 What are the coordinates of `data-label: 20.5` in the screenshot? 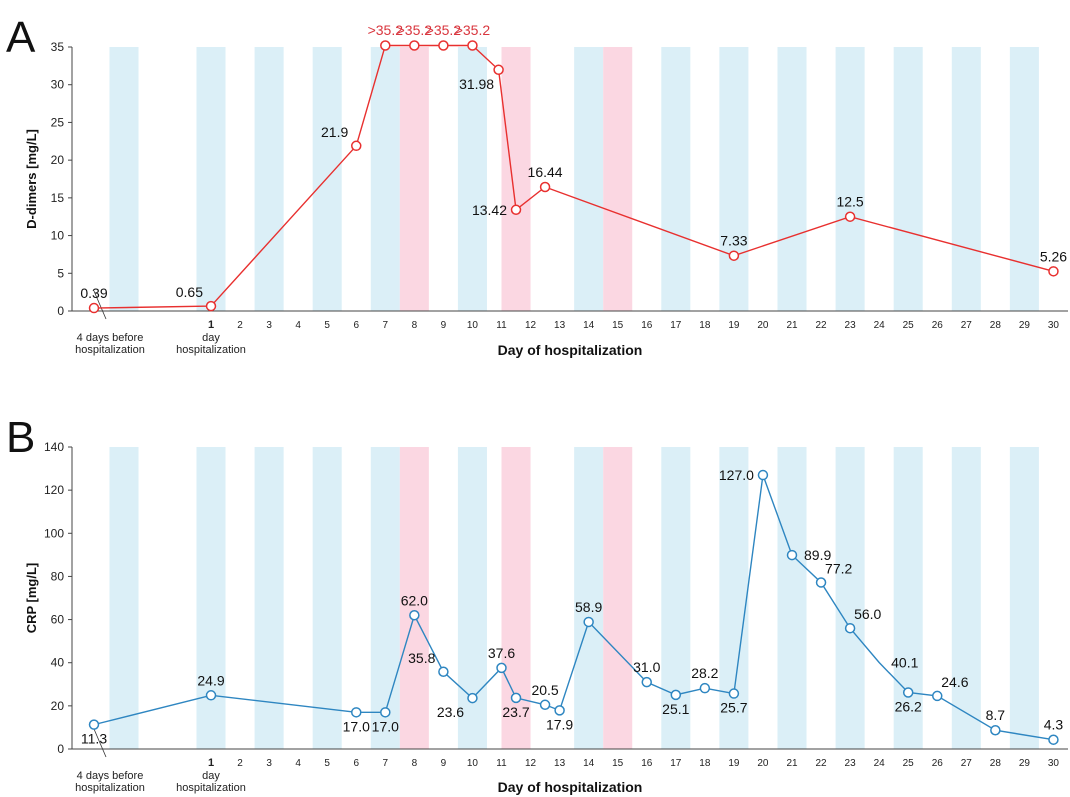 It's located at (544, 690).